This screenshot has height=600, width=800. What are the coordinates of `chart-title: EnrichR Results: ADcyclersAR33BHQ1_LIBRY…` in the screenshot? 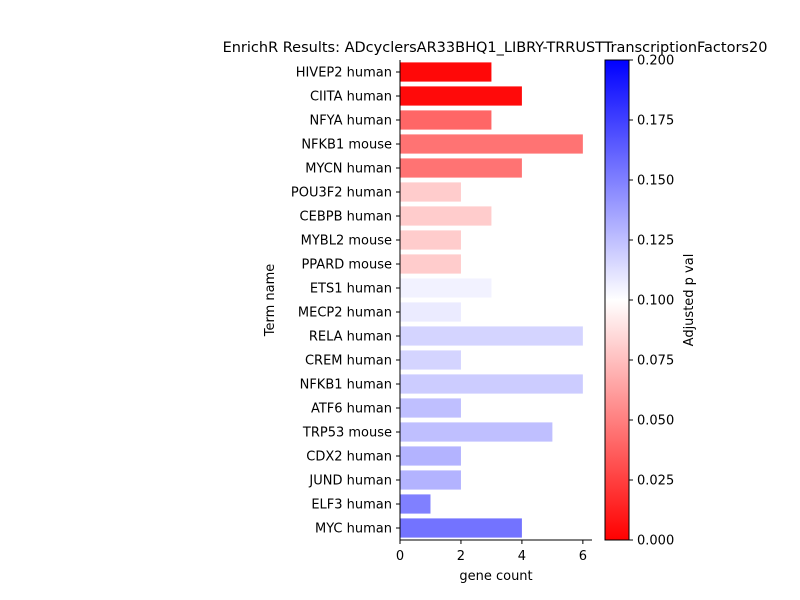 It's located at (495, 48).